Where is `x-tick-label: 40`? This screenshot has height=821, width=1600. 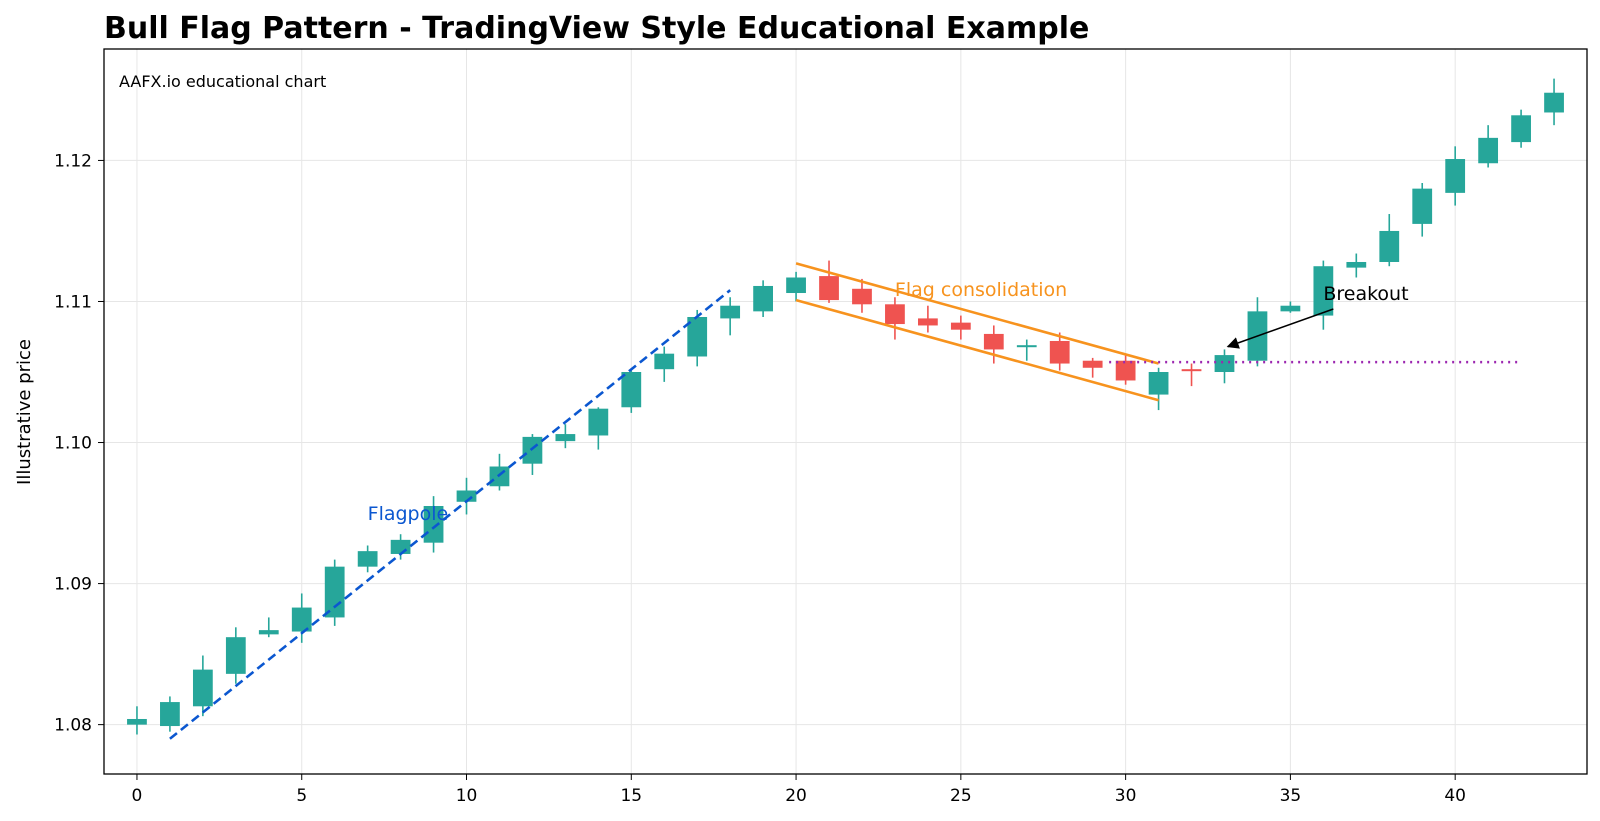
x-tick-label: 40 is located at coordinates (1455, 796).